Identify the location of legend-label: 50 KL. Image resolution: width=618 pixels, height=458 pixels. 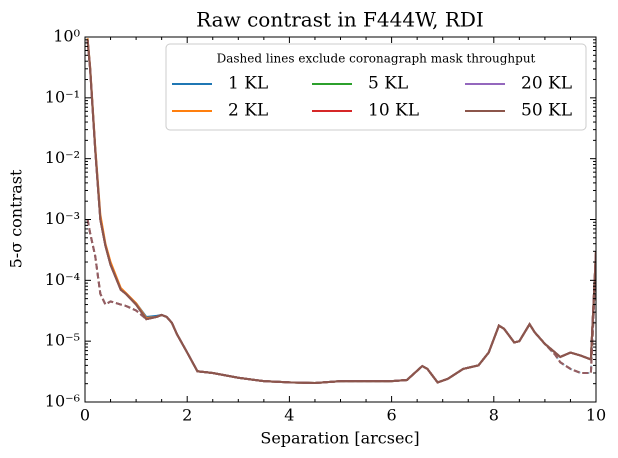
(546, 111).